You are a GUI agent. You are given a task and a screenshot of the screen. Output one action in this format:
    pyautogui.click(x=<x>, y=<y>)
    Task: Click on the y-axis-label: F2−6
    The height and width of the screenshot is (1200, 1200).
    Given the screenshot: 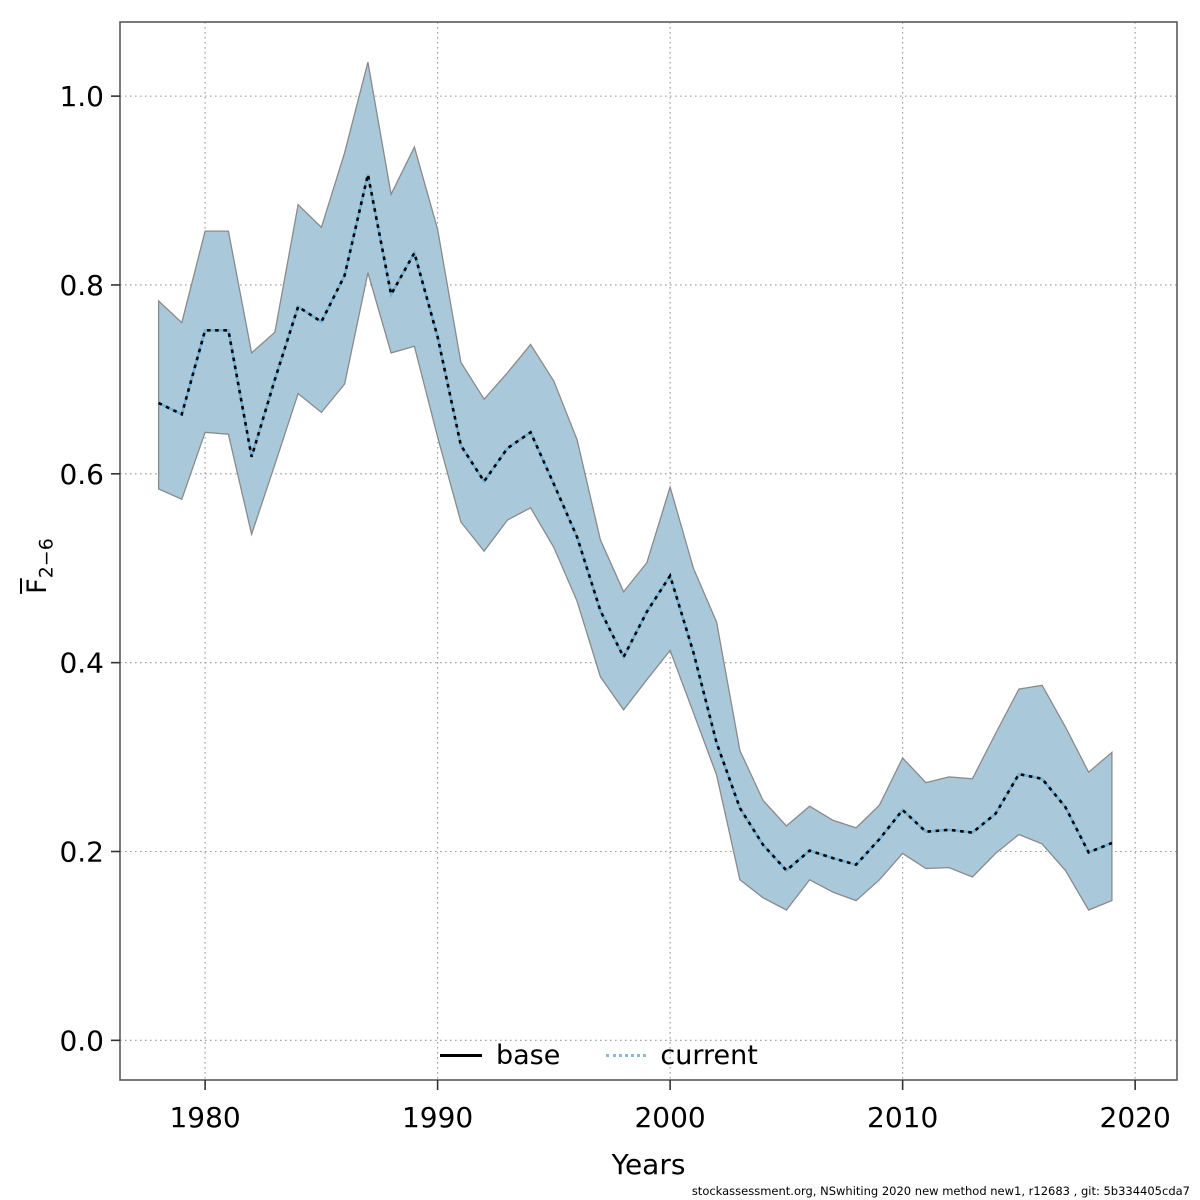 What is the action you would take?
    pyautogui.click(x=39, y=566)
    